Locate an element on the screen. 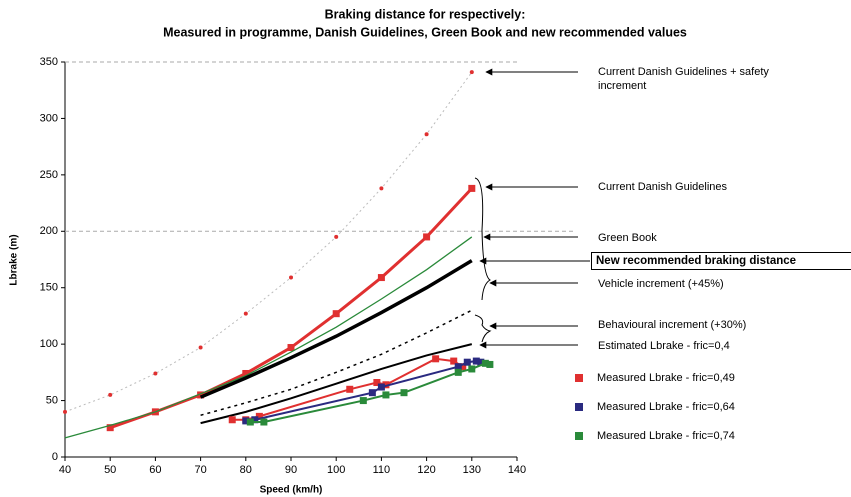 The width and height of the screenshot is (851, 497). x-tick-label: 140 is located at coordinates (517, 470).